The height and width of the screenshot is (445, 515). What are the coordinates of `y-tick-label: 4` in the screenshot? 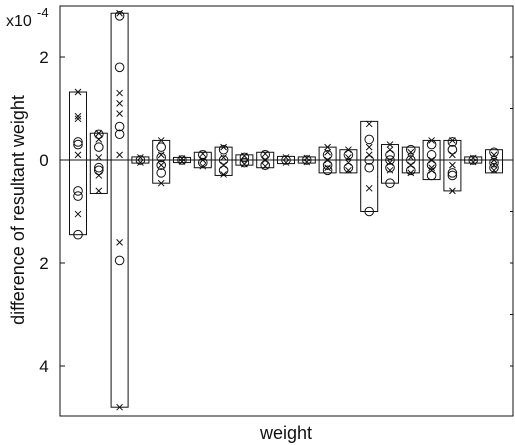 It's located at (43, 366).